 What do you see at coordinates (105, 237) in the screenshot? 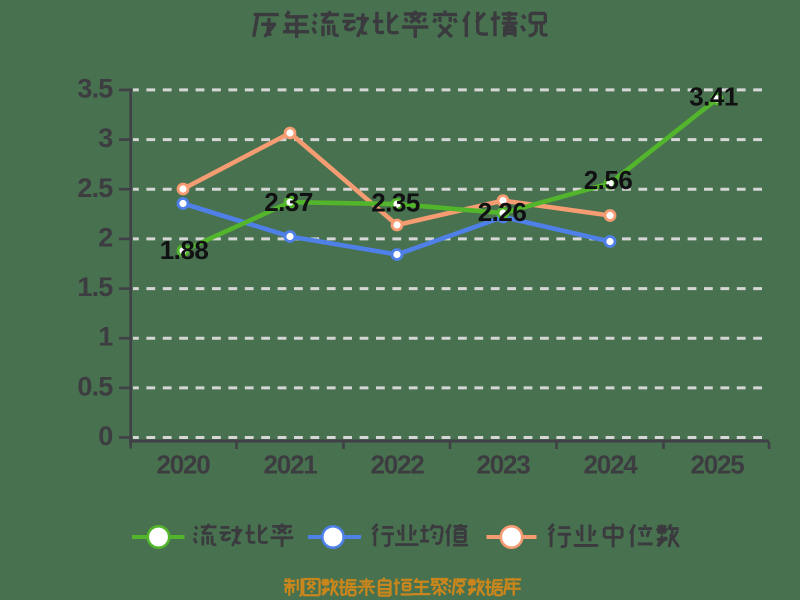
I see `svg-text: 2` at bounding box center [105, 237].